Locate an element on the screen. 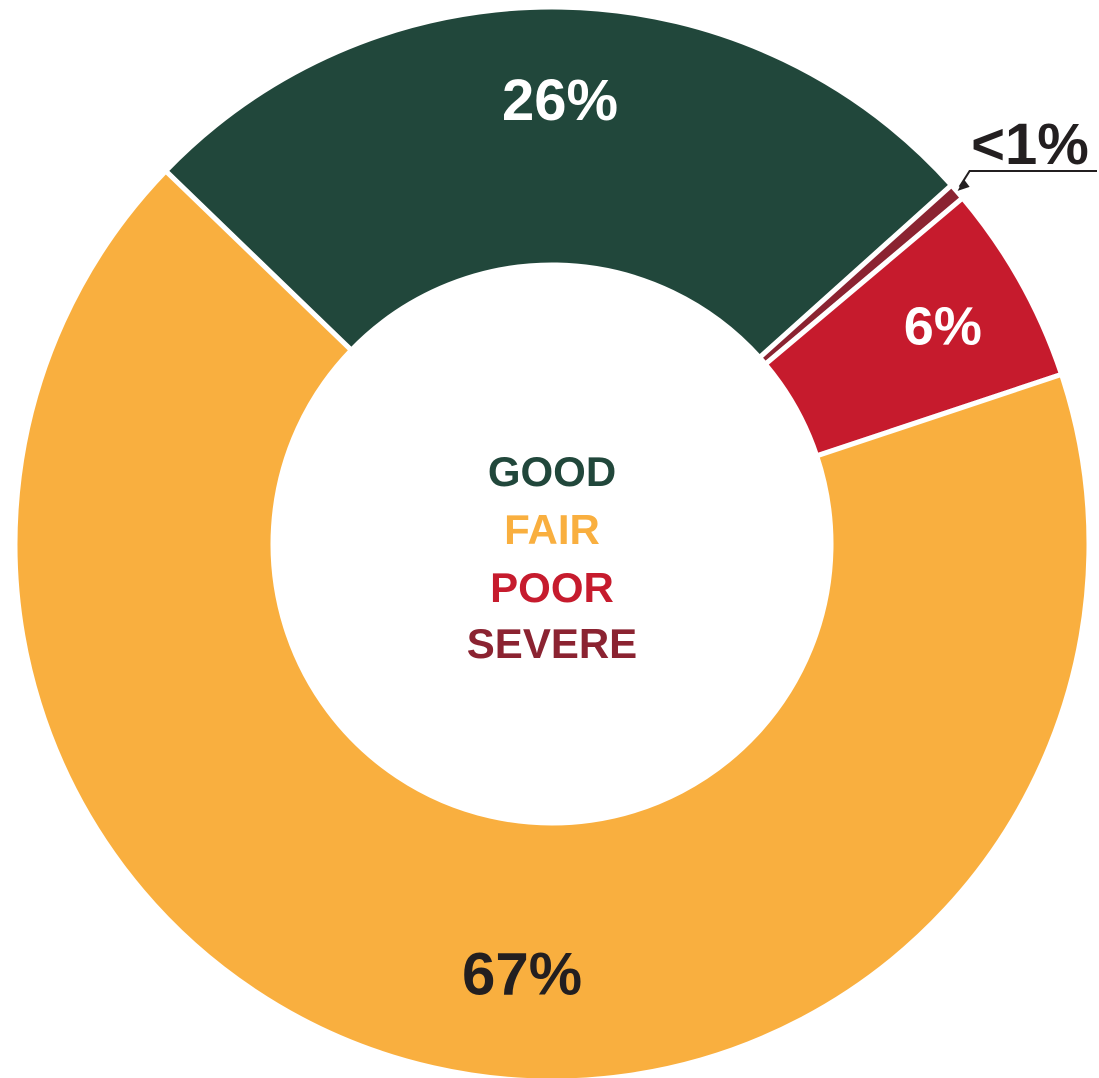 This screenshot has height=1078, width=1099. severe-leader-arrowhead is located at coordinates (963, 184).